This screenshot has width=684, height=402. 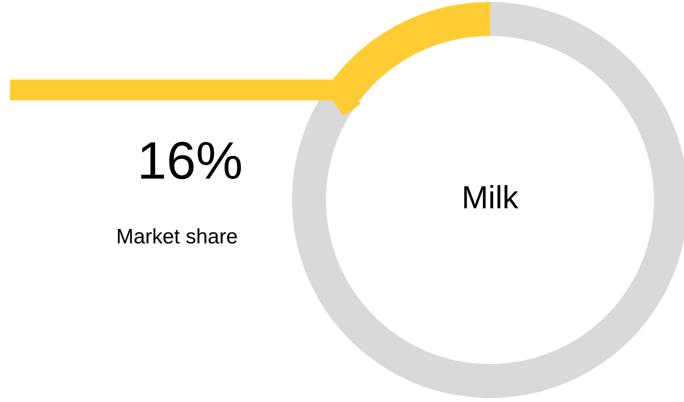 I want to click on text: 16%, so click(x=191, y=161).